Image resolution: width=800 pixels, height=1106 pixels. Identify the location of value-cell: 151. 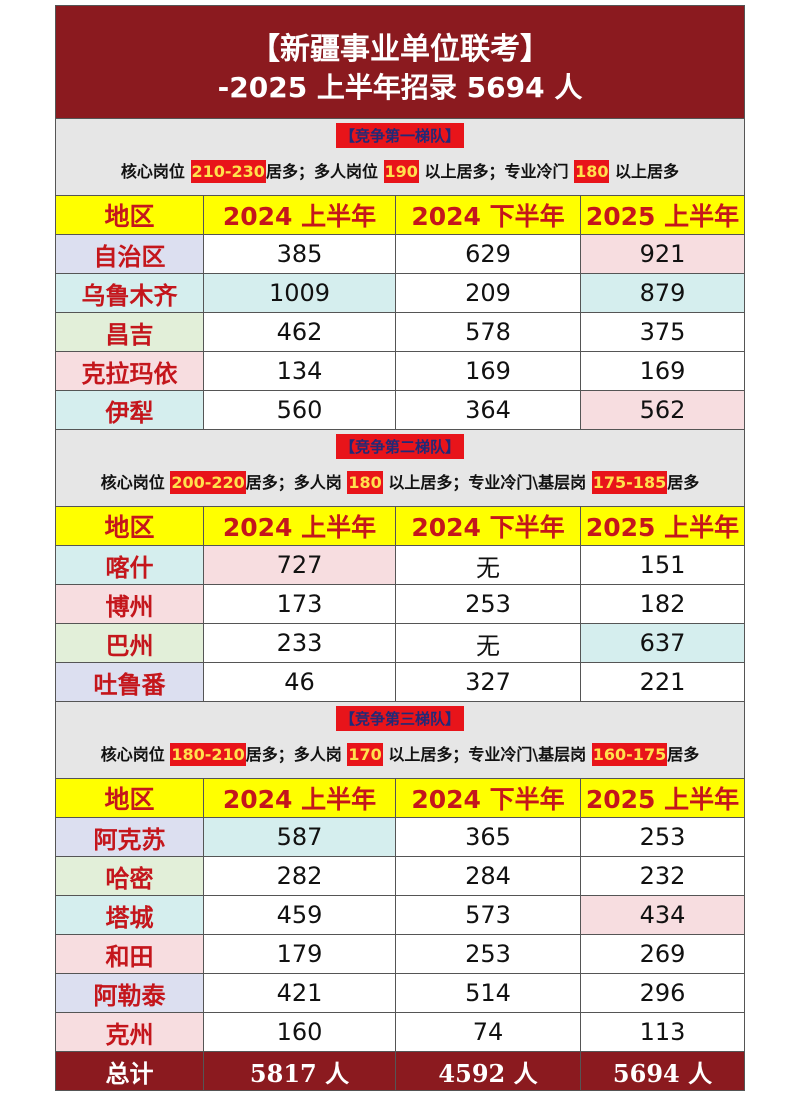
(662, 565).